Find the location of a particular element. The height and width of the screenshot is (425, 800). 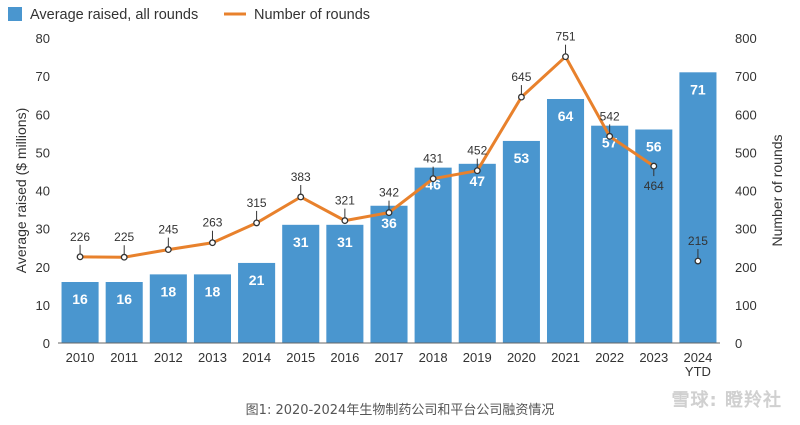

x-tick-label: 2021 is located at coordinates (565, 357).